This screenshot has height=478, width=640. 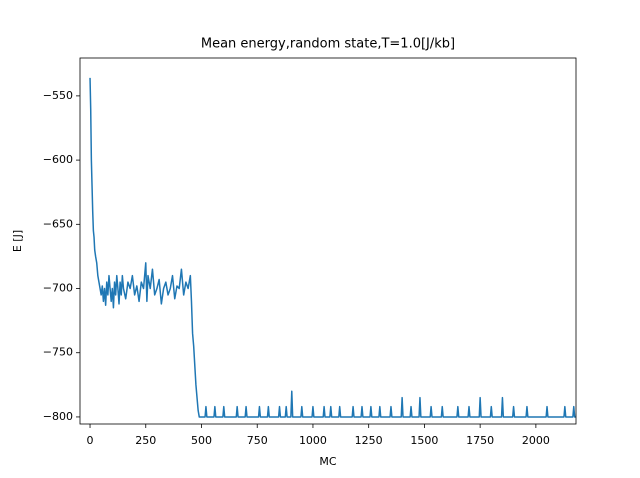 I want to click on y-tick-label: −700, so click(x=58, y=288).